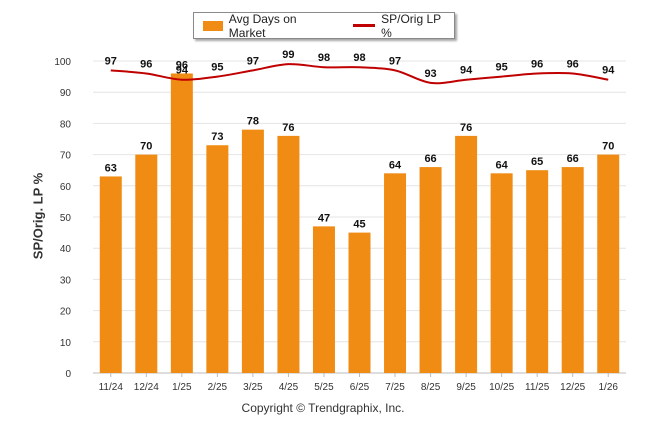  What do you see at coordinates (324, 58) in the screenshot?
I see `line-label-5/25: 98` at bounding box center [324, 58].